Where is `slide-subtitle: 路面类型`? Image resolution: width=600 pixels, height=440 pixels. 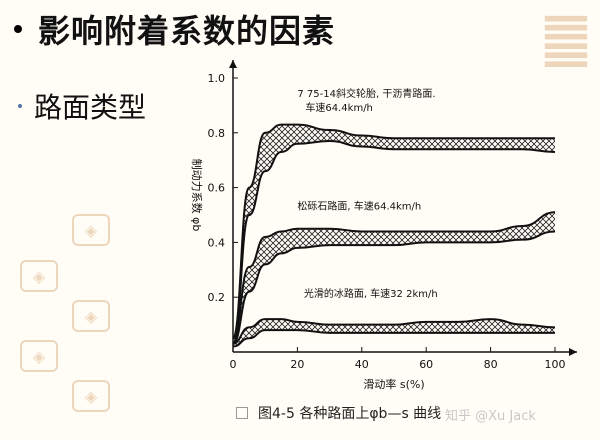 slide-subtitle: 路面类型 is located at coordinates (90, 107).